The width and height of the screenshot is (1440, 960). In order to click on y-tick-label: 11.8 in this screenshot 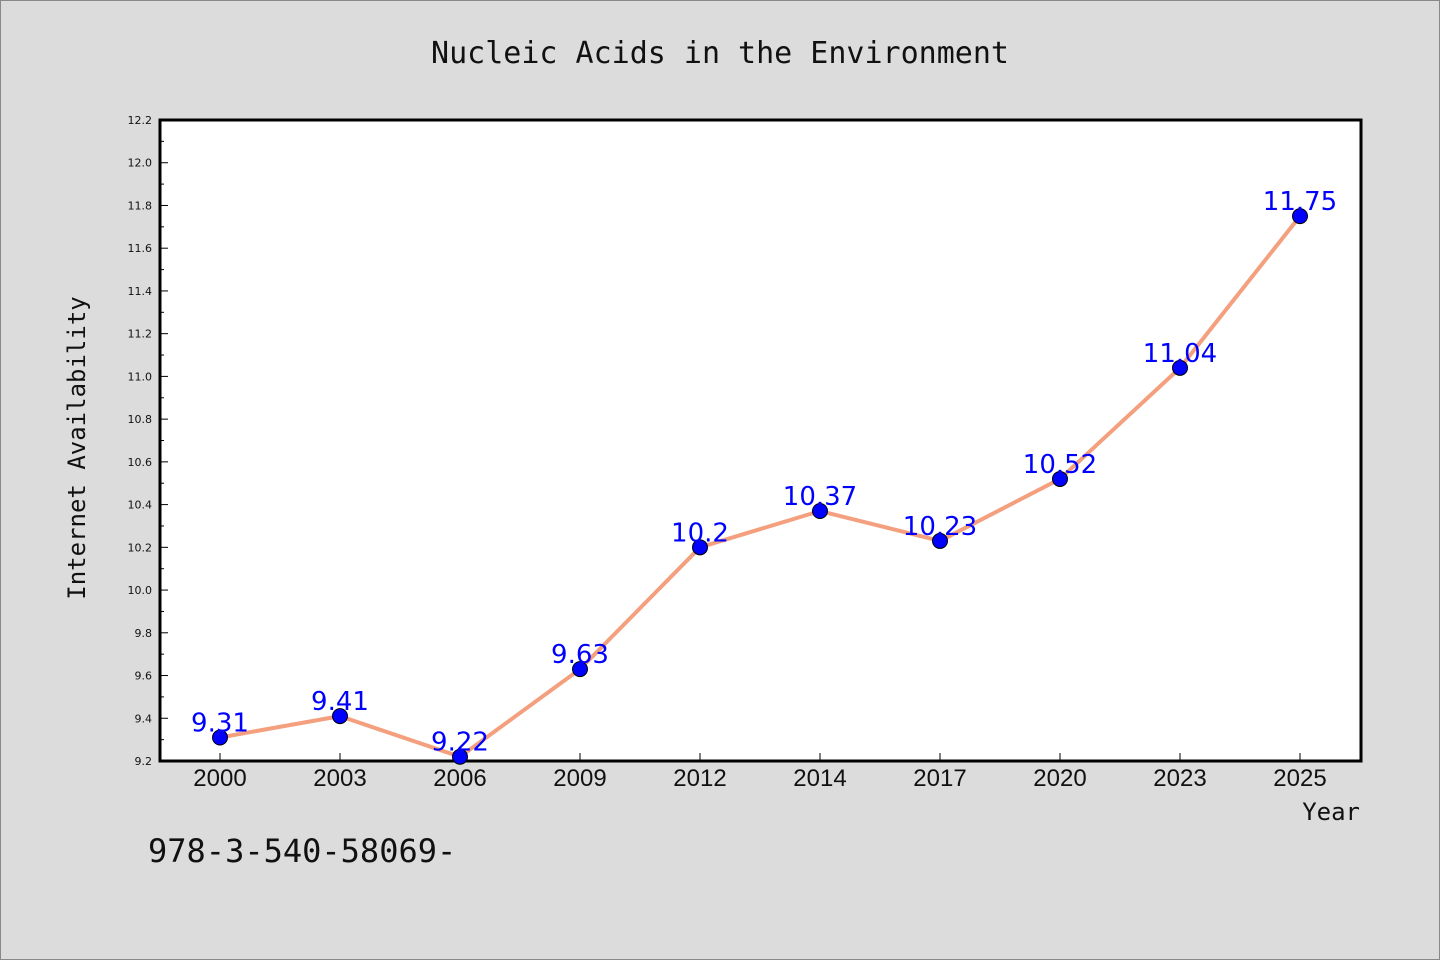, I will do `click(140, 205)`.